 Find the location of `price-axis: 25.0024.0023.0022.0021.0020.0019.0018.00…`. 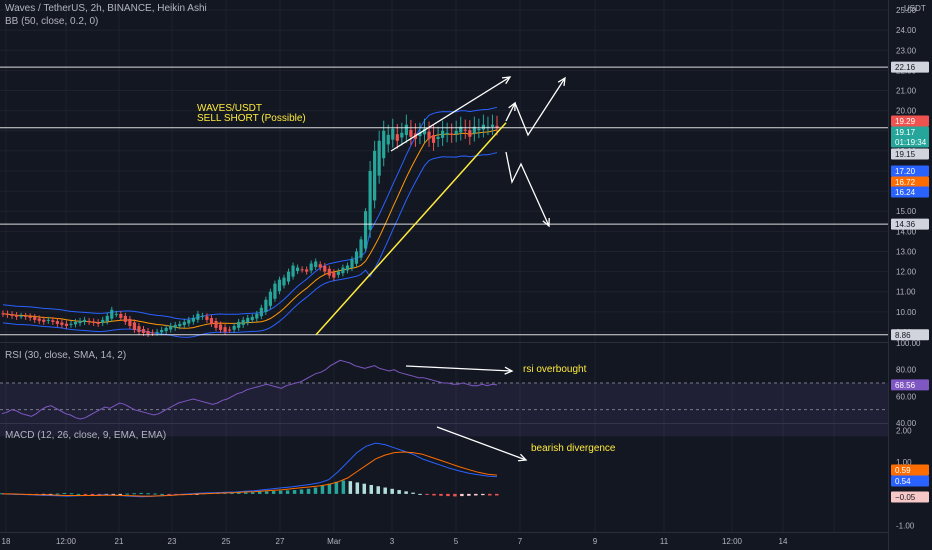

price-axis: 25.0024.0023.0022.0021.0020.0019.0018.00… is located at coordinates (910, 275).